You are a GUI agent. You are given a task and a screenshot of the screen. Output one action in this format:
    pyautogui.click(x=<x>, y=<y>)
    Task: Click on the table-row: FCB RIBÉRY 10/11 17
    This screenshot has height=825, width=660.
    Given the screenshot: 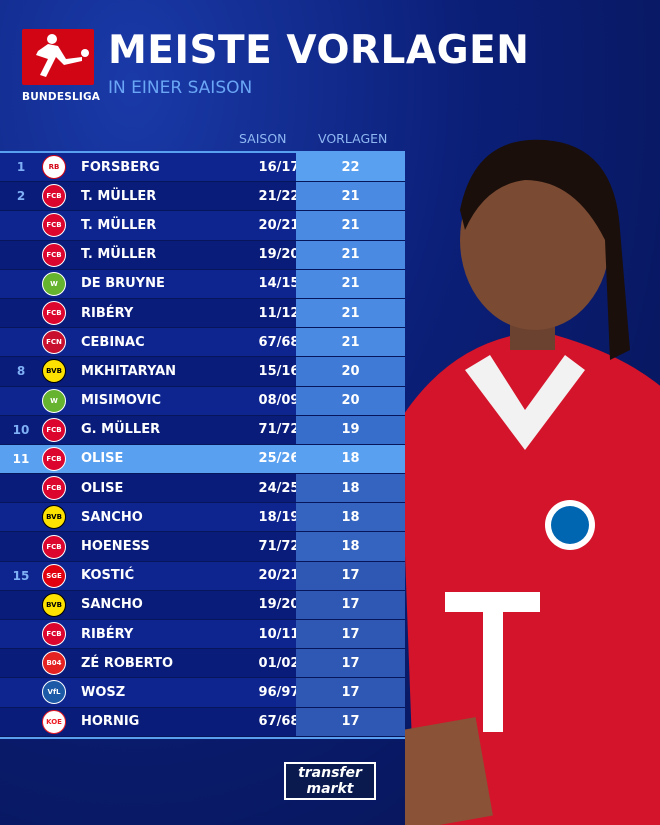 What is the action you would take?
    pyautogui.click(x=202, y=635)
    